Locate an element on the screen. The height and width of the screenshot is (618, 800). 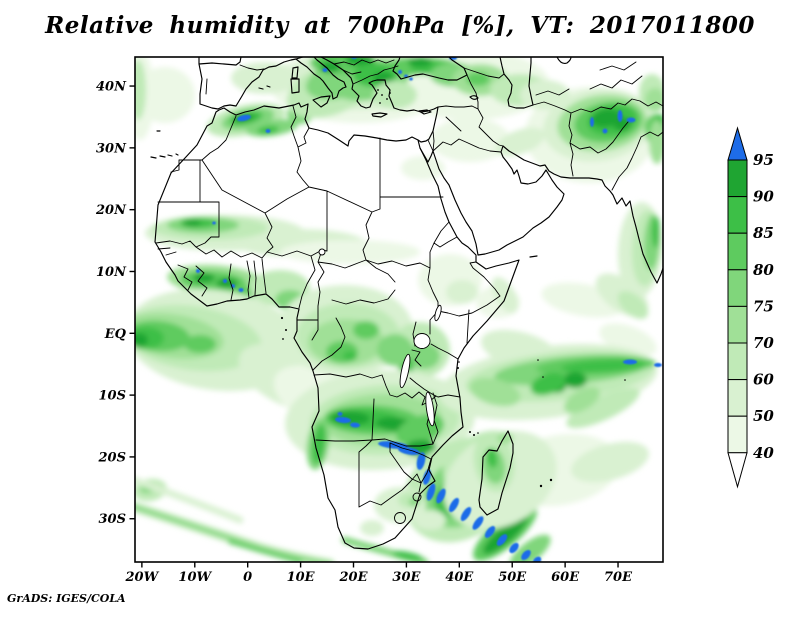
aral-sea-outline is located at coordinates (564, 60).